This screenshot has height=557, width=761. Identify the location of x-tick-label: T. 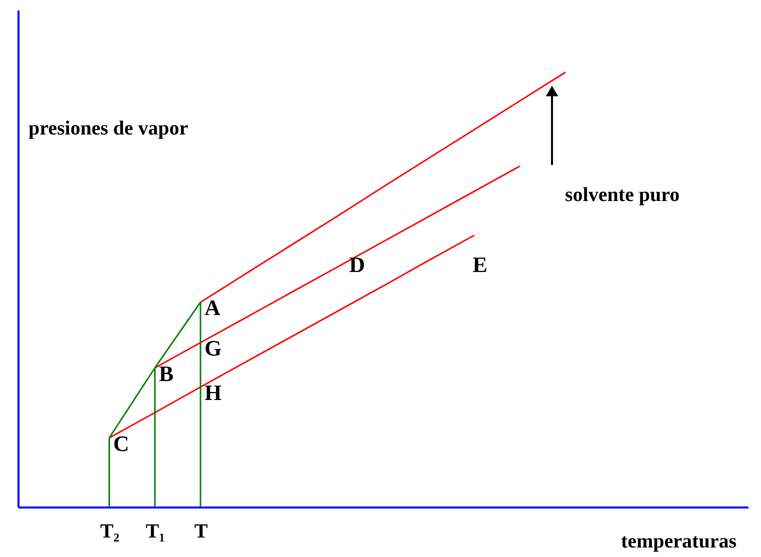
(201, 531).